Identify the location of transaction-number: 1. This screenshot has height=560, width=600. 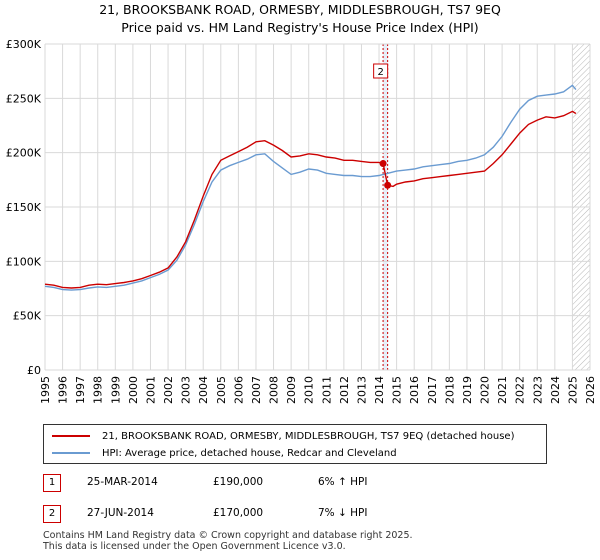
(52, 483).